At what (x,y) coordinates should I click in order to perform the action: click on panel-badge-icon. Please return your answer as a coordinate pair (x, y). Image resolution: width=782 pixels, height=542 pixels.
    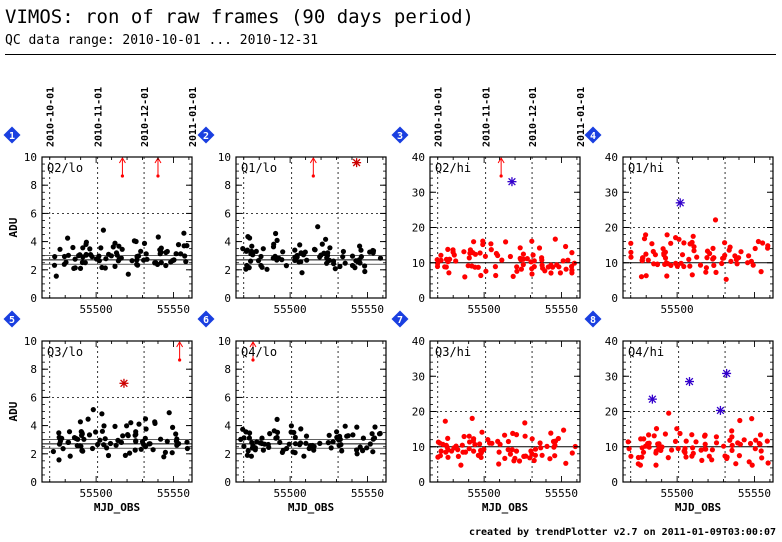
    Looking at the image, I should click on (206, 319).